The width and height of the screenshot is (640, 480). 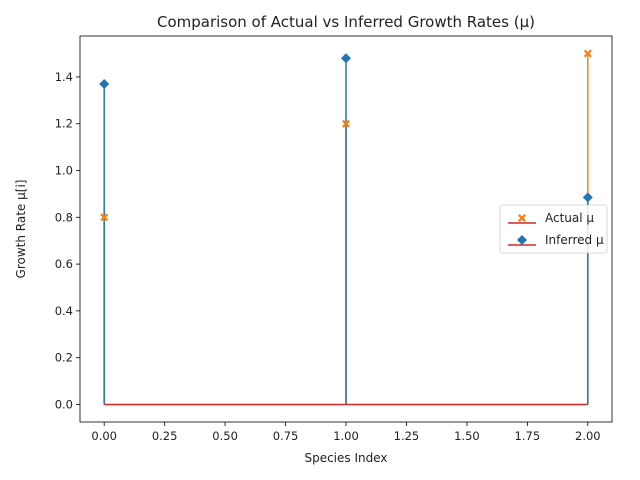 What do you see at coordinates (64, 358) in the screenshot?
I see `y-tick-label: 0.2` at bounding box center [64, 358].